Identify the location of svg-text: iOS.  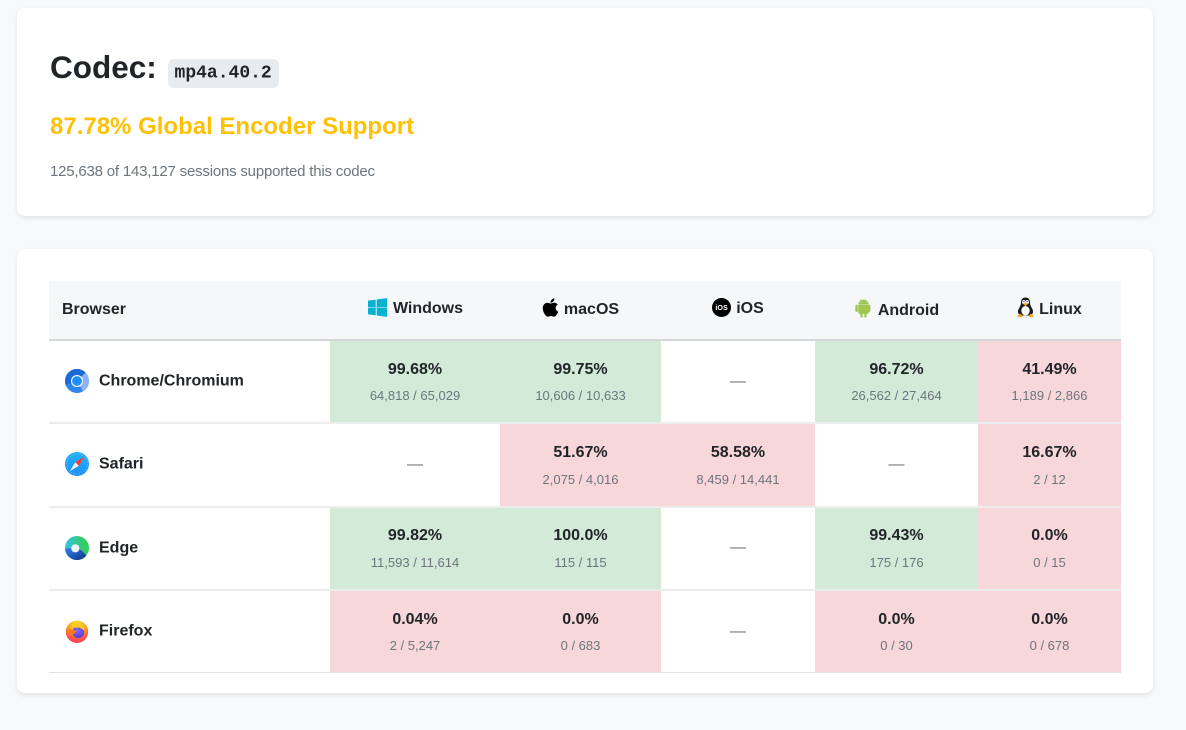
(722, 307).